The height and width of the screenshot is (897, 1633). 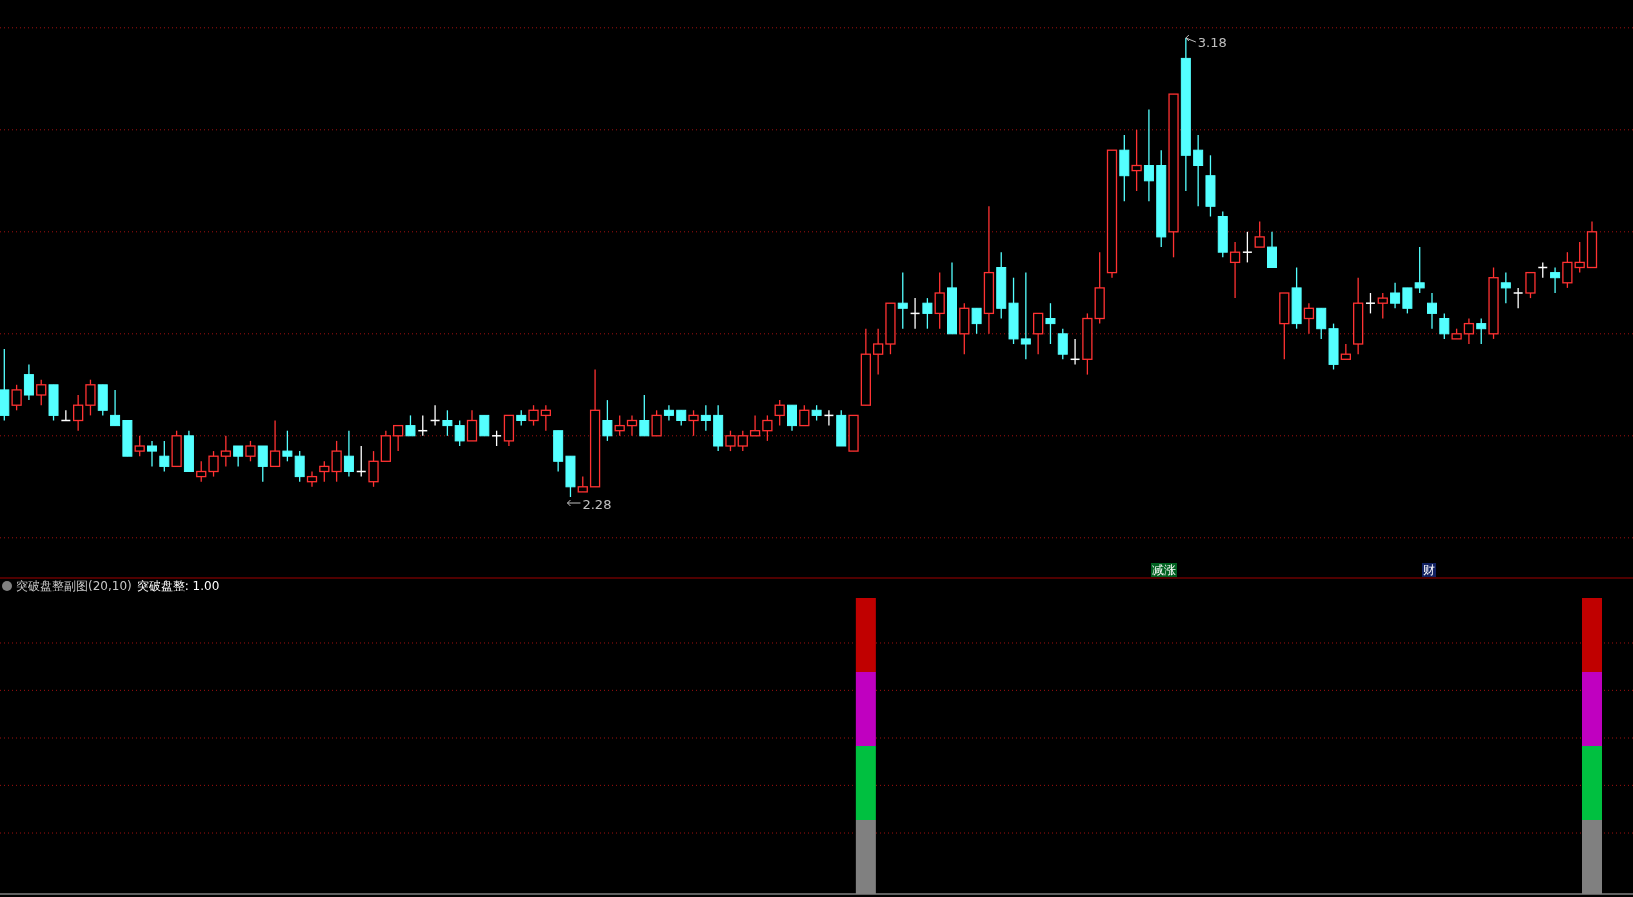 What do you see at coordinates (74, 586) in the screenshot?
I see `chart-title: 突破盘整副图(20,10)` at bounding box center [74, 586].